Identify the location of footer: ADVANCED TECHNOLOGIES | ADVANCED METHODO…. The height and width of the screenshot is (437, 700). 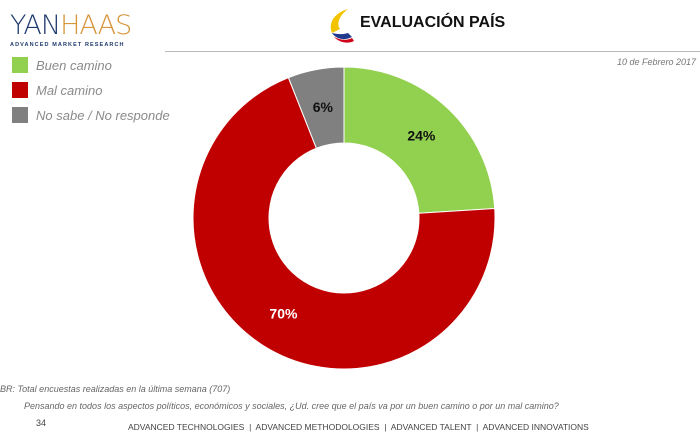
(358, 427).